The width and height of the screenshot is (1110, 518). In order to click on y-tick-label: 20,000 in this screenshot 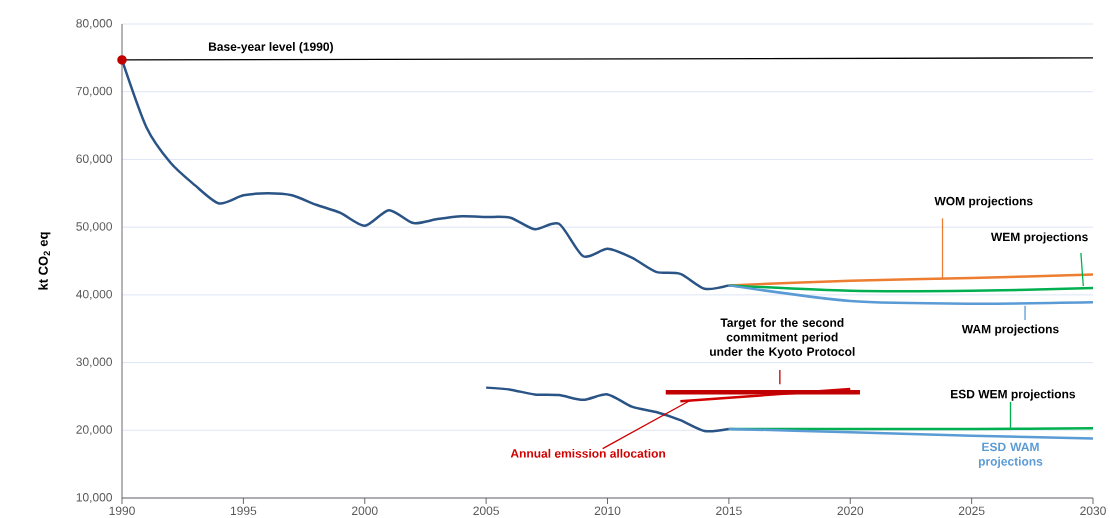, I will do `click(94, 430)`.